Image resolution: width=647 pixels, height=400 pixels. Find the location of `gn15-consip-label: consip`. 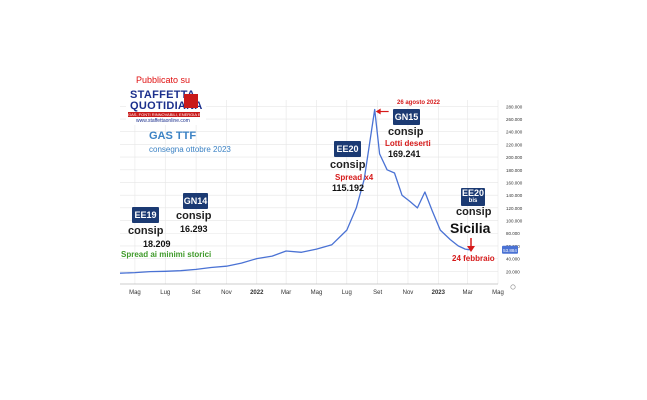

gn15-consip-label: consip is located at coordinates (406, 132).